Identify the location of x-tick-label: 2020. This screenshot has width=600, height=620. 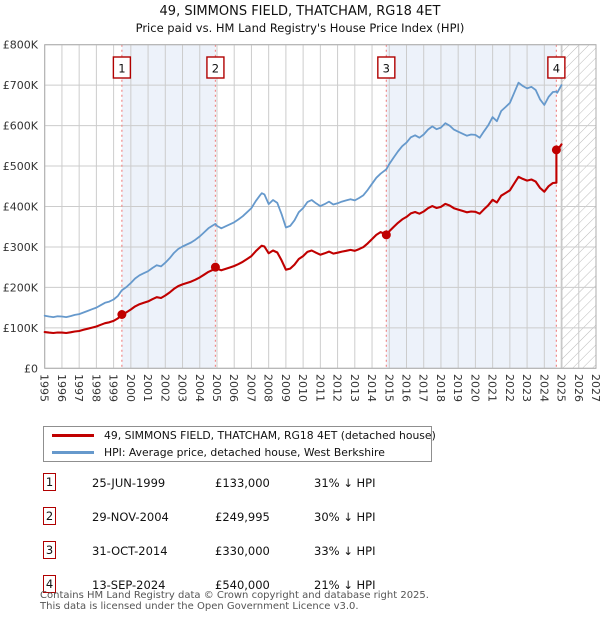
(474, 388).